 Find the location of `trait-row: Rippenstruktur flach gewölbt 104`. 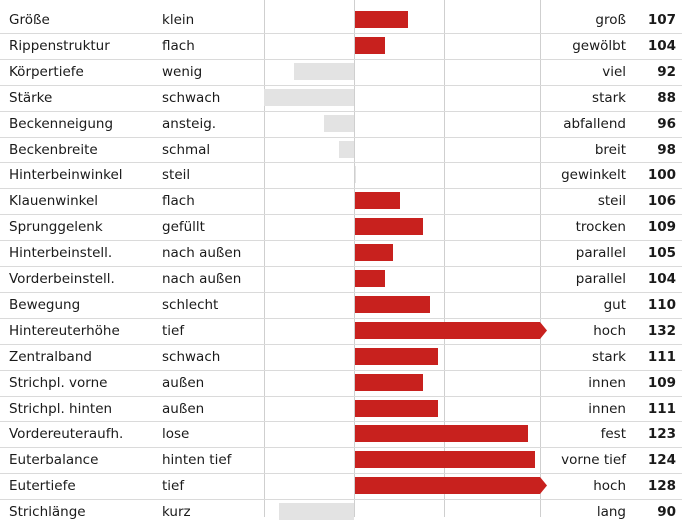

trait-row: Rippenstruktur flach gewölbt 104 is located at coordinates (341, 46).